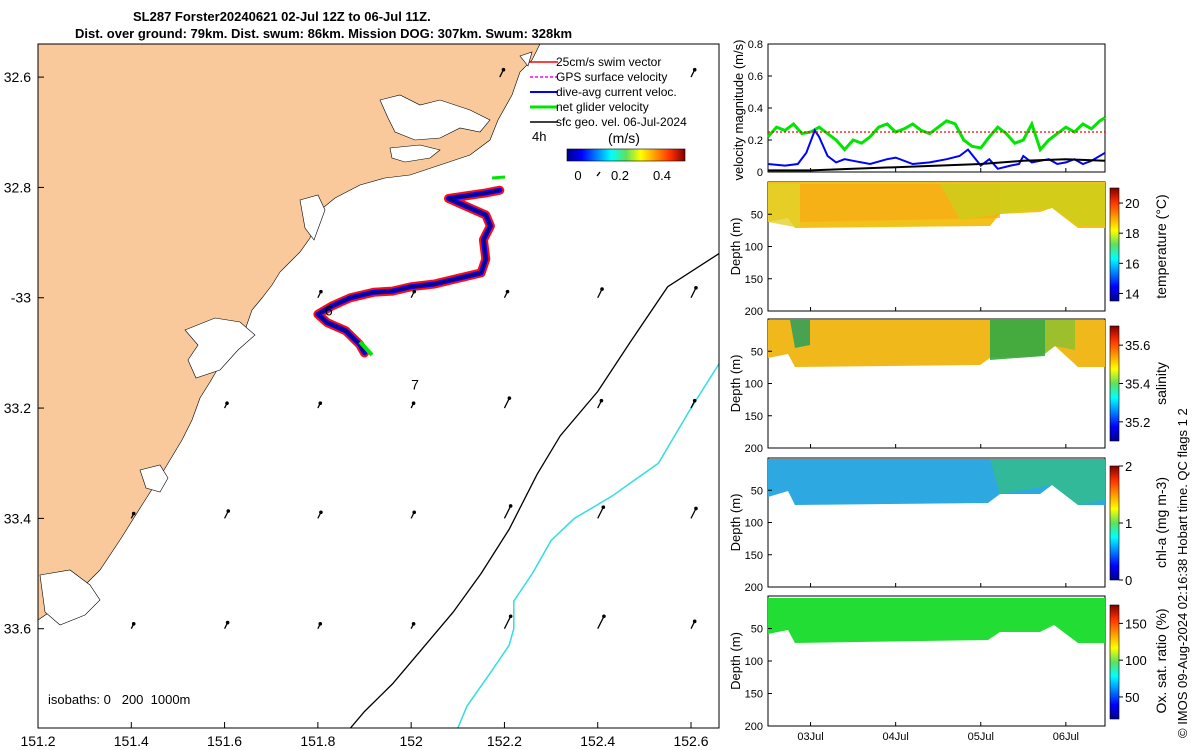  What do you see at coordinates (364, 735) in the screenshot?
I see `map-x-axis: 151.2 151.4 151.6 151.8 152 152.2 152.4 152.6` at bounding box center [364, 735].